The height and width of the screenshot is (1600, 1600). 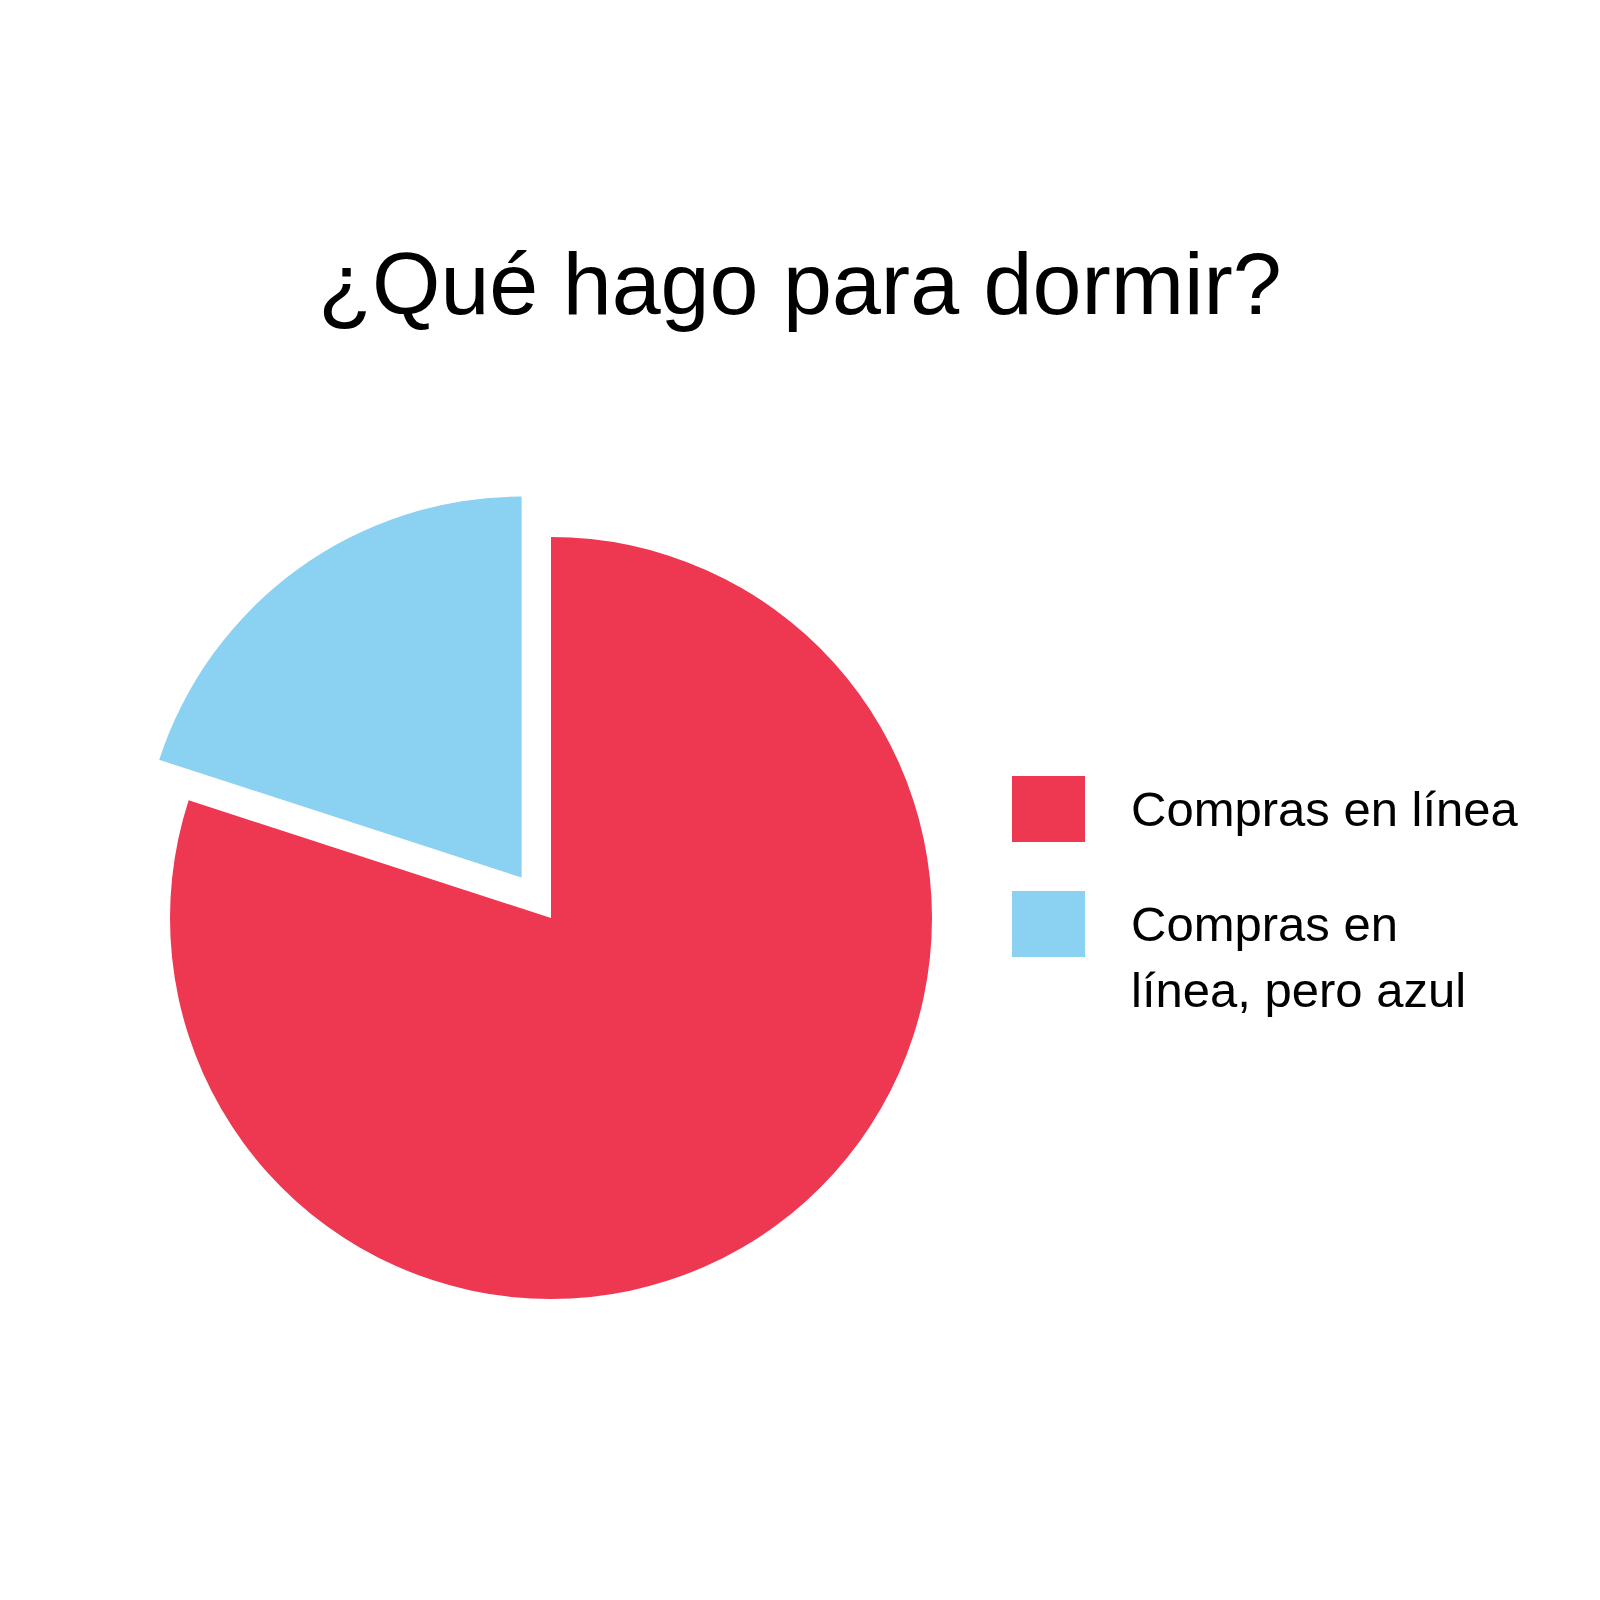 What do you see at coordinates (1299, 957) in the screenshot?
I see `legend-label: Compras en línea, pero azul` at bounding box center [1299, 957].